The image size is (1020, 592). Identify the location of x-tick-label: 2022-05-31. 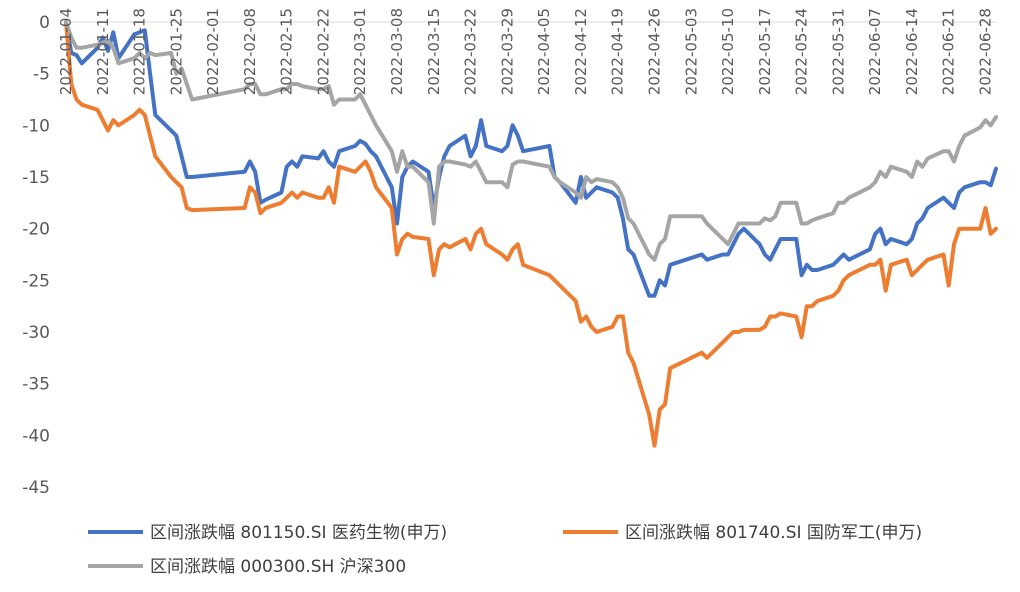
(838, 51).